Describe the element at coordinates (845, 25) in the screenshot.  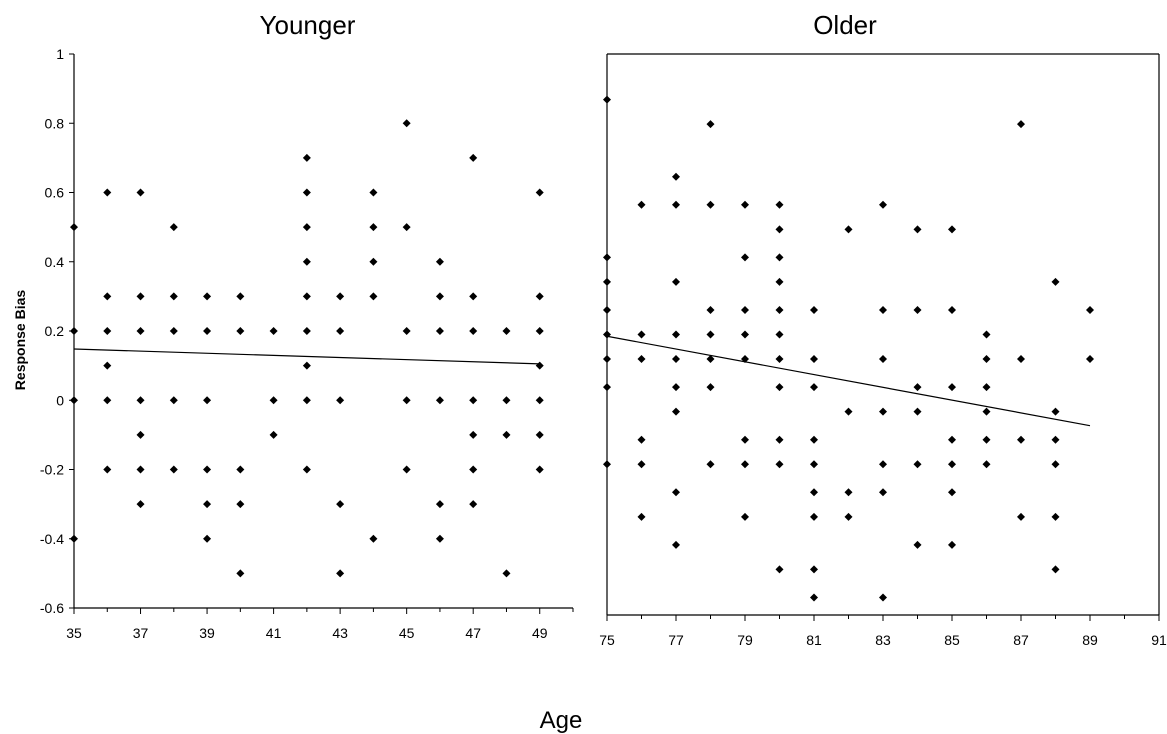
I see `panel-title-older: Older` at that location.